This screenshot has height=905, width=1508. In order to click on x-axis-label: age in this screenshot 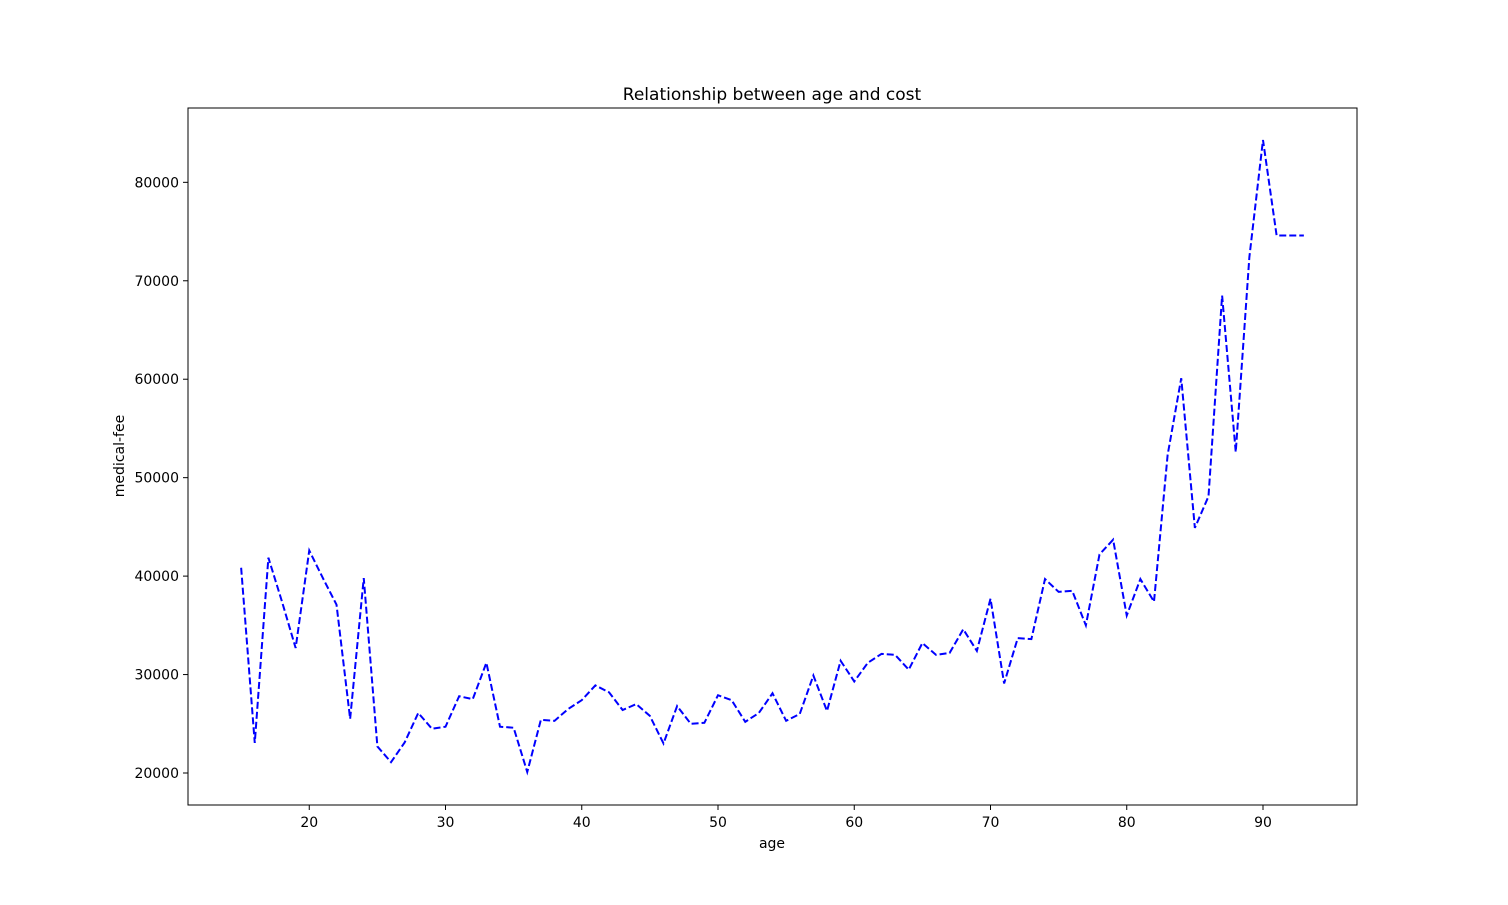, I will do `click(772, 844)`.